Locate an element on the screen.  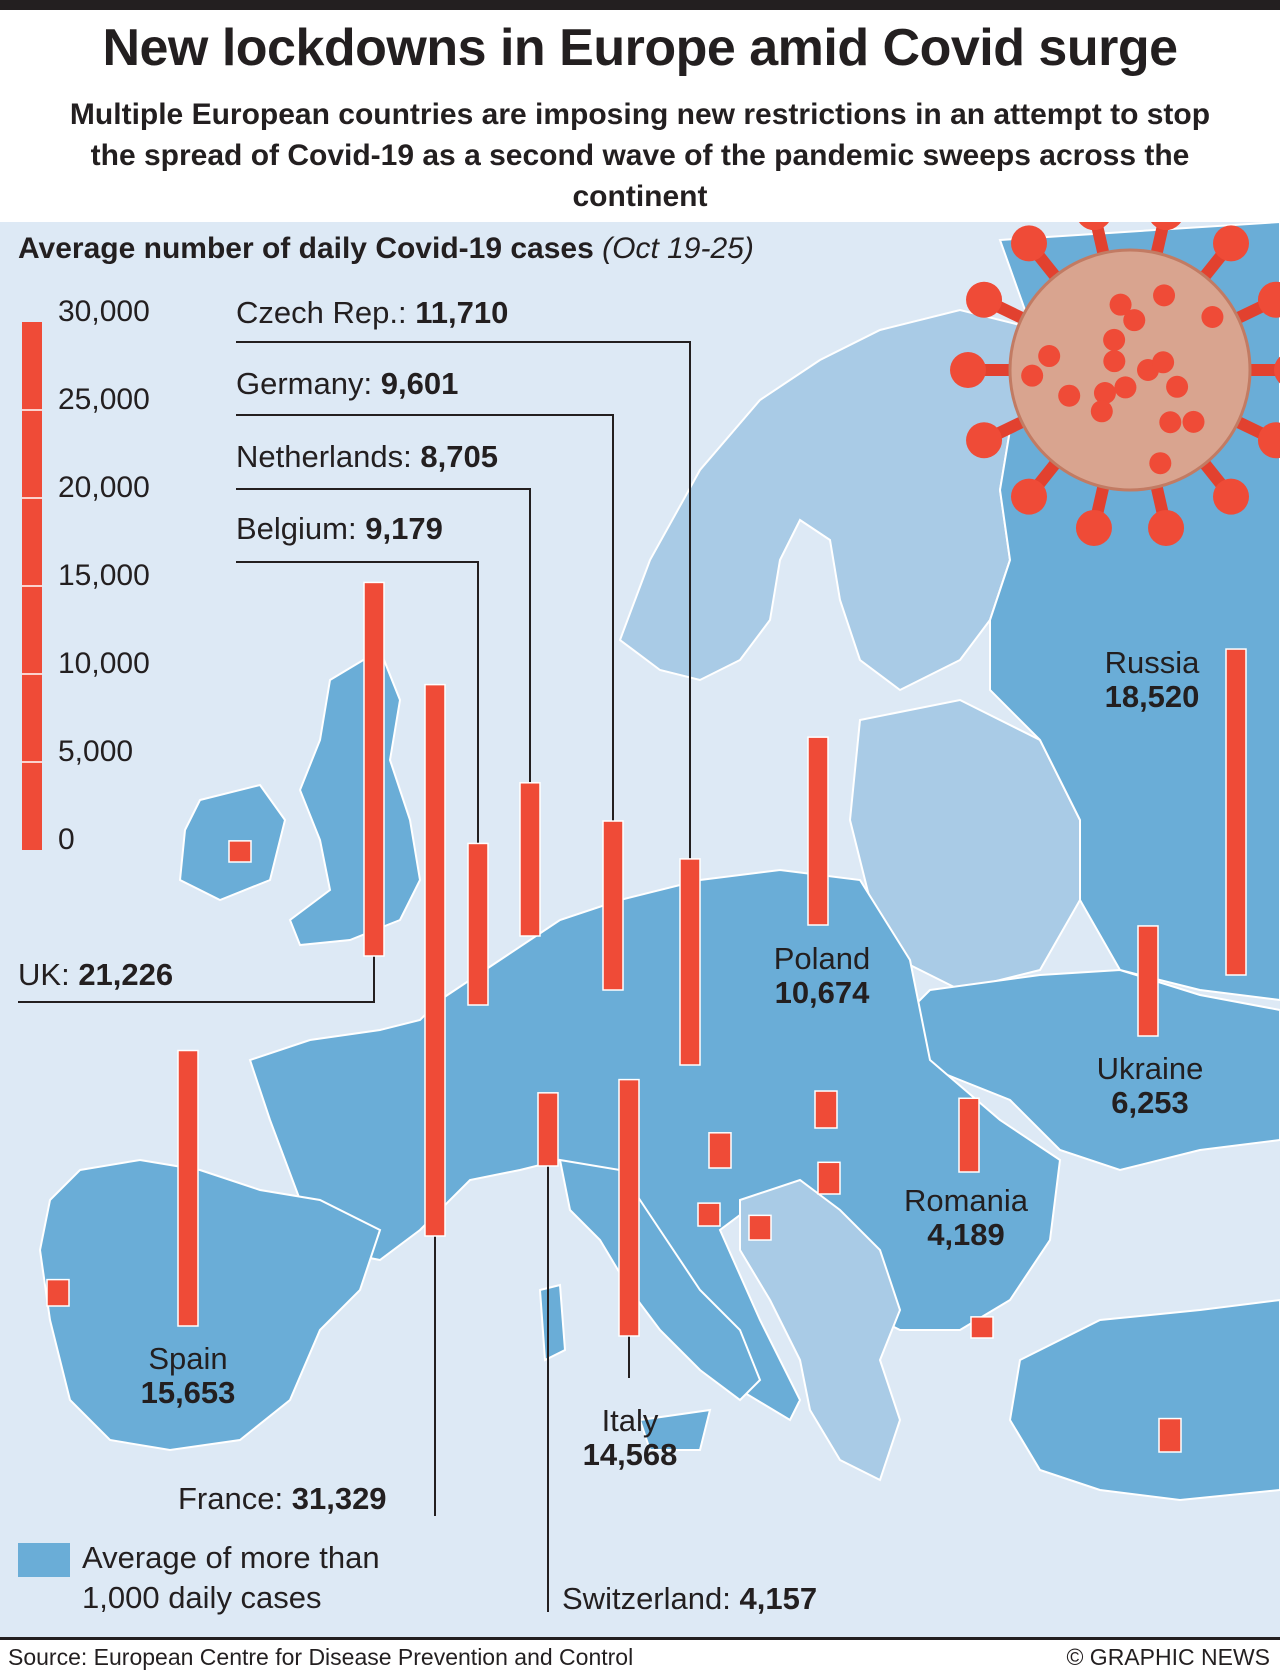
y-tick-label: 25,000 is located at coordinates (104, 399).